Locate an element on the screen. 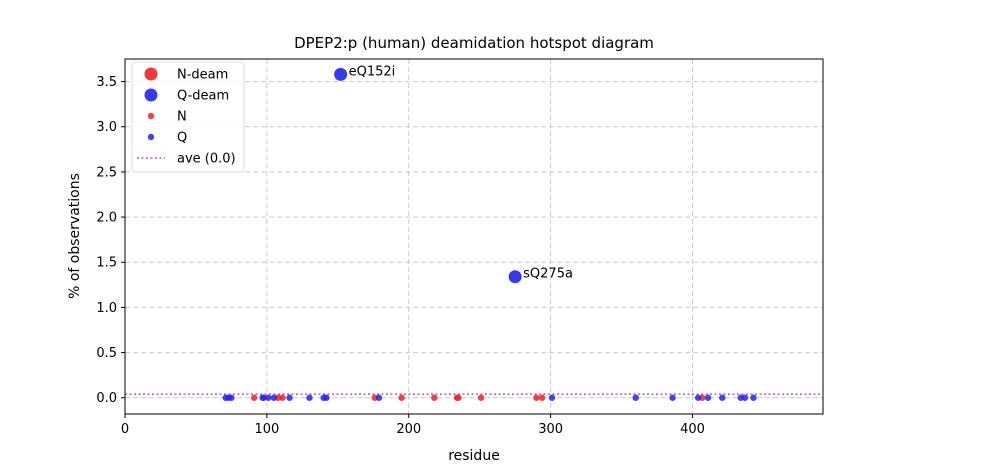 Image resolution: width=1000 pixels, height=466 pixels. hotspot-label: eQ152i is located at coordinates (372, 71).